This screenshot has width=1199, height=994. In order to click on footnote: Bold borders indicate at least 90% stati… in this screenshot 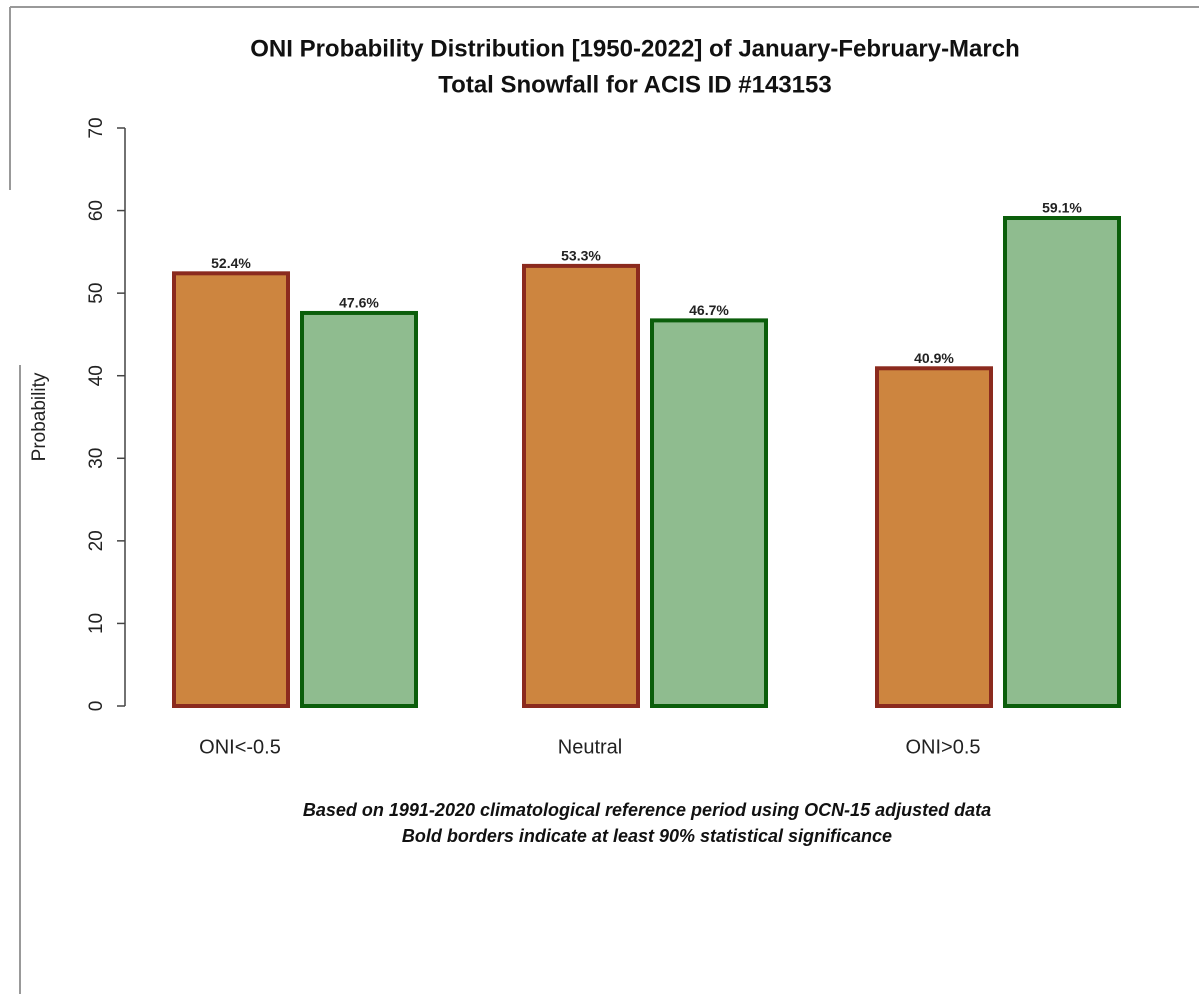, I will do `click(647, 836)`.